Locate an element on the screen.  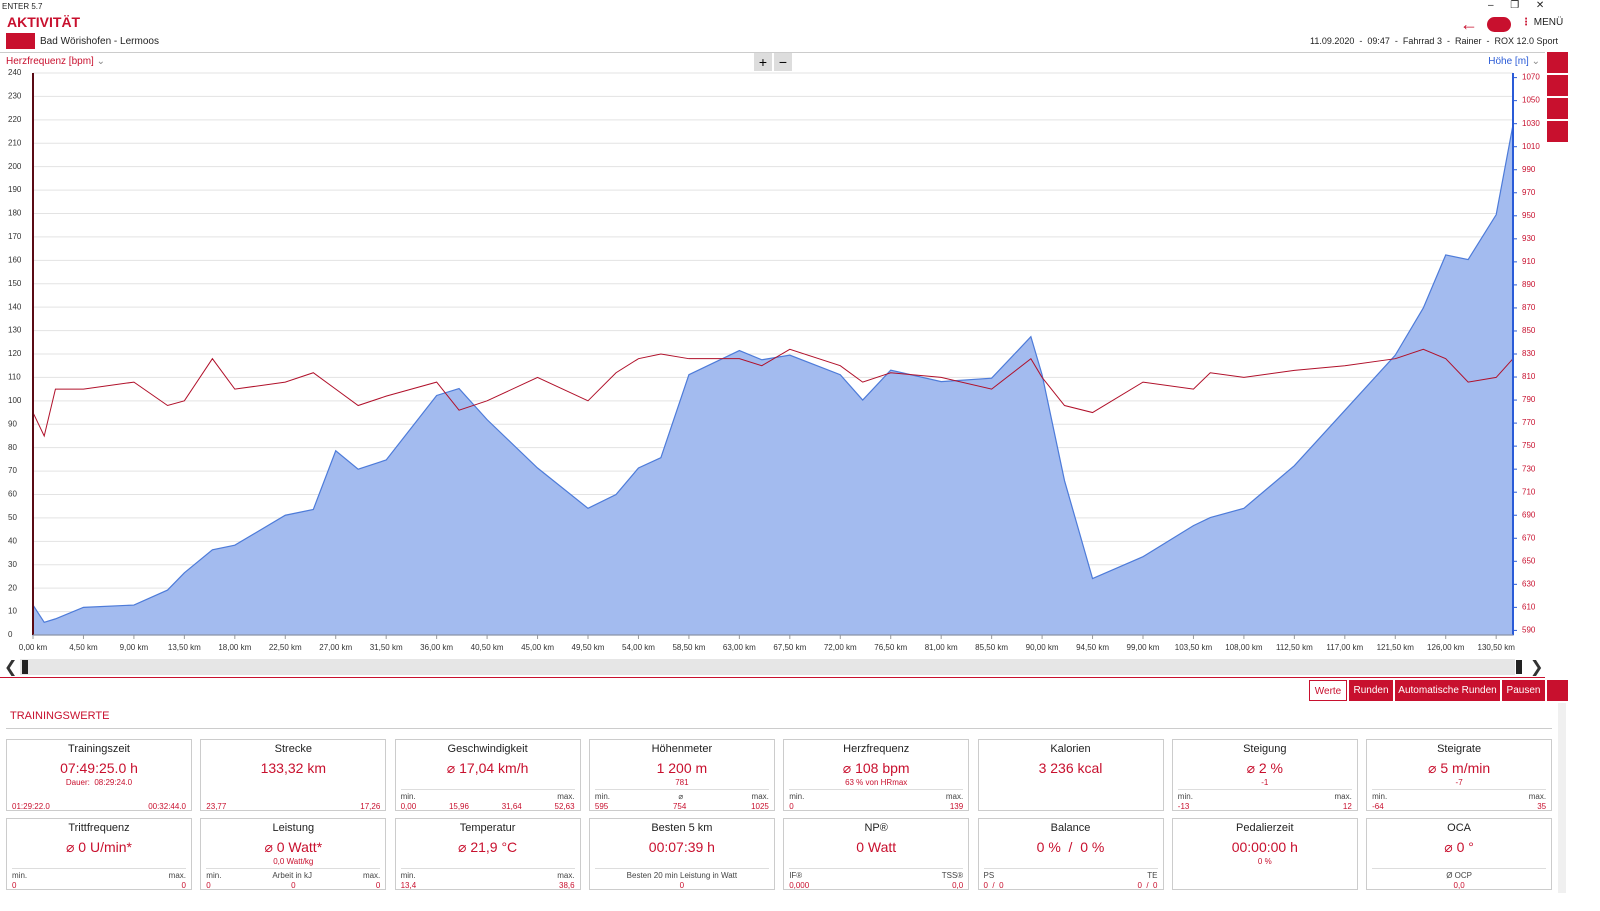
window-controls: – ❐ ✕ is located at coordinates (1516, 5).